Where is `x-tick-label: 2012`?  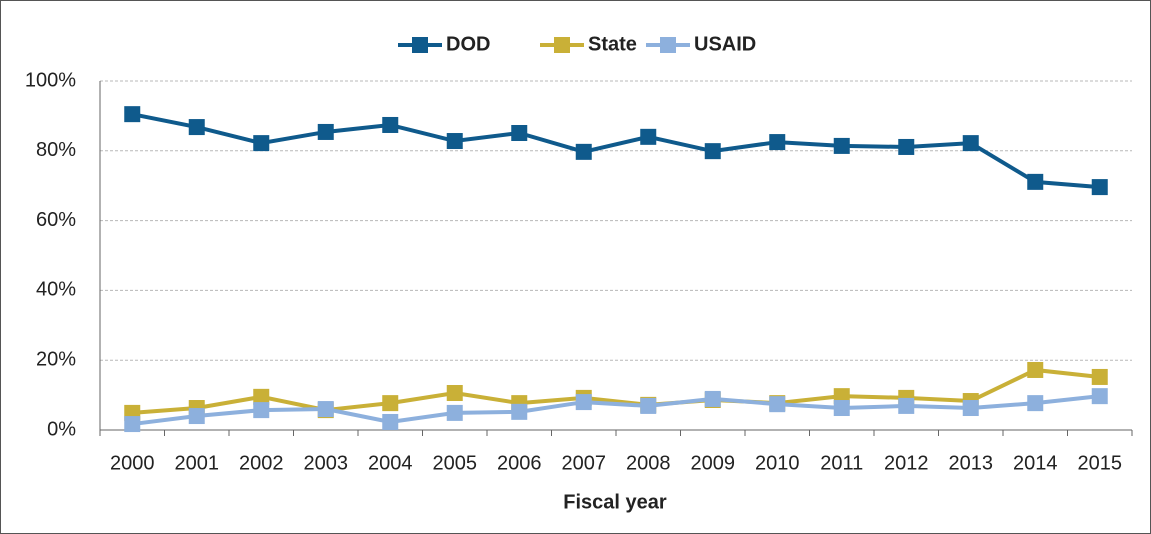 x-tick-label: 2012 is located at coordinates (906, 463).